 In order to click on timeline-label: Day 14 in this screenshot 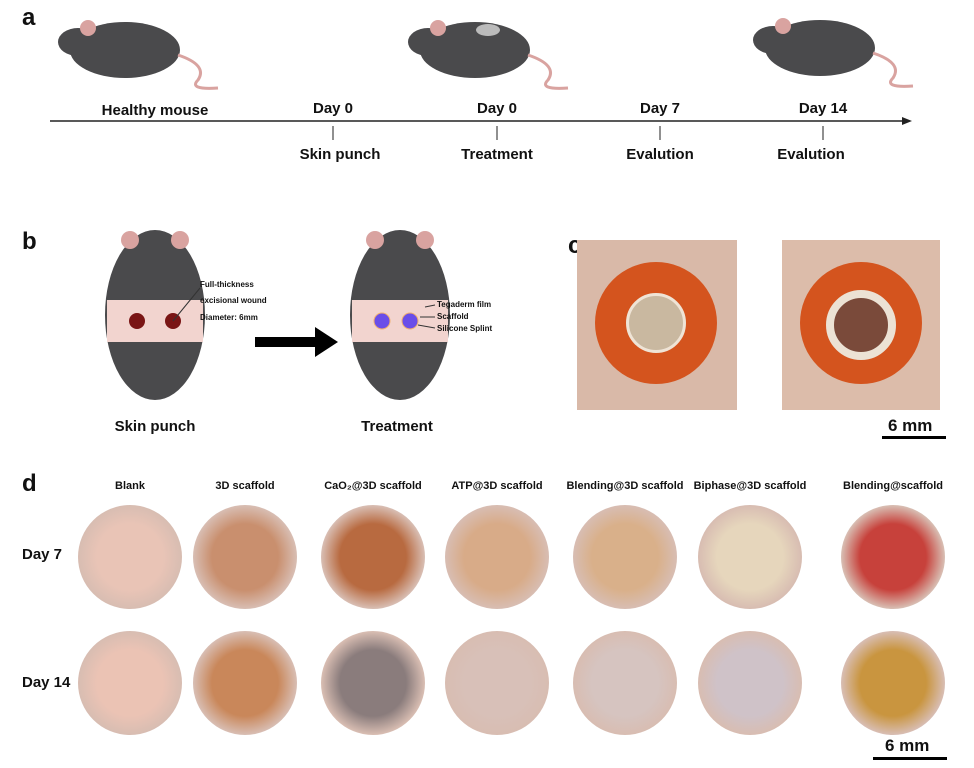, I will do `click(823, 108)`.